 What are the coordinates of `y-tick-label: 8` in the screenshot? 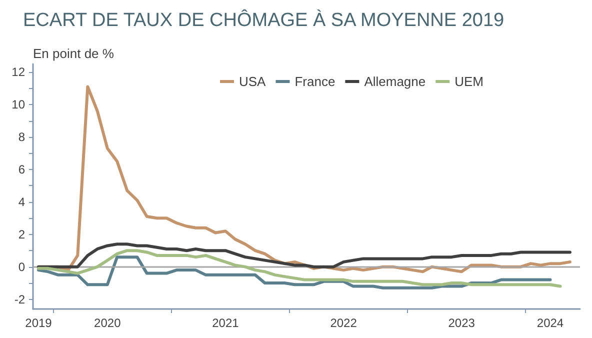 It's located at (22, 137).